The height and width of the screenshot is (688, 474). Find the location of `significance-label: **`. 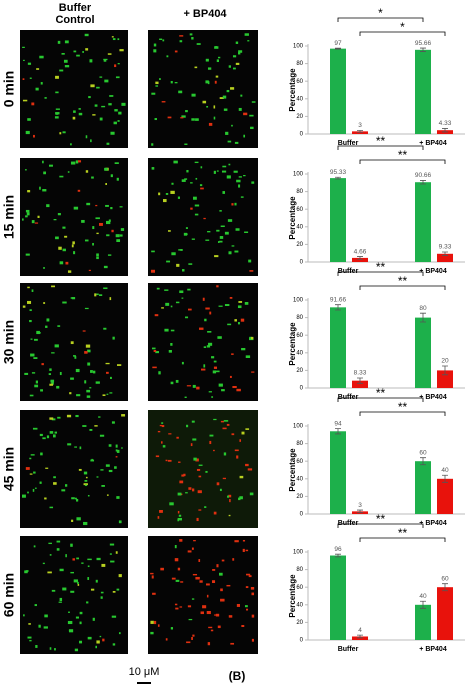

significance-label: ** is located at coordinates (381, 141).